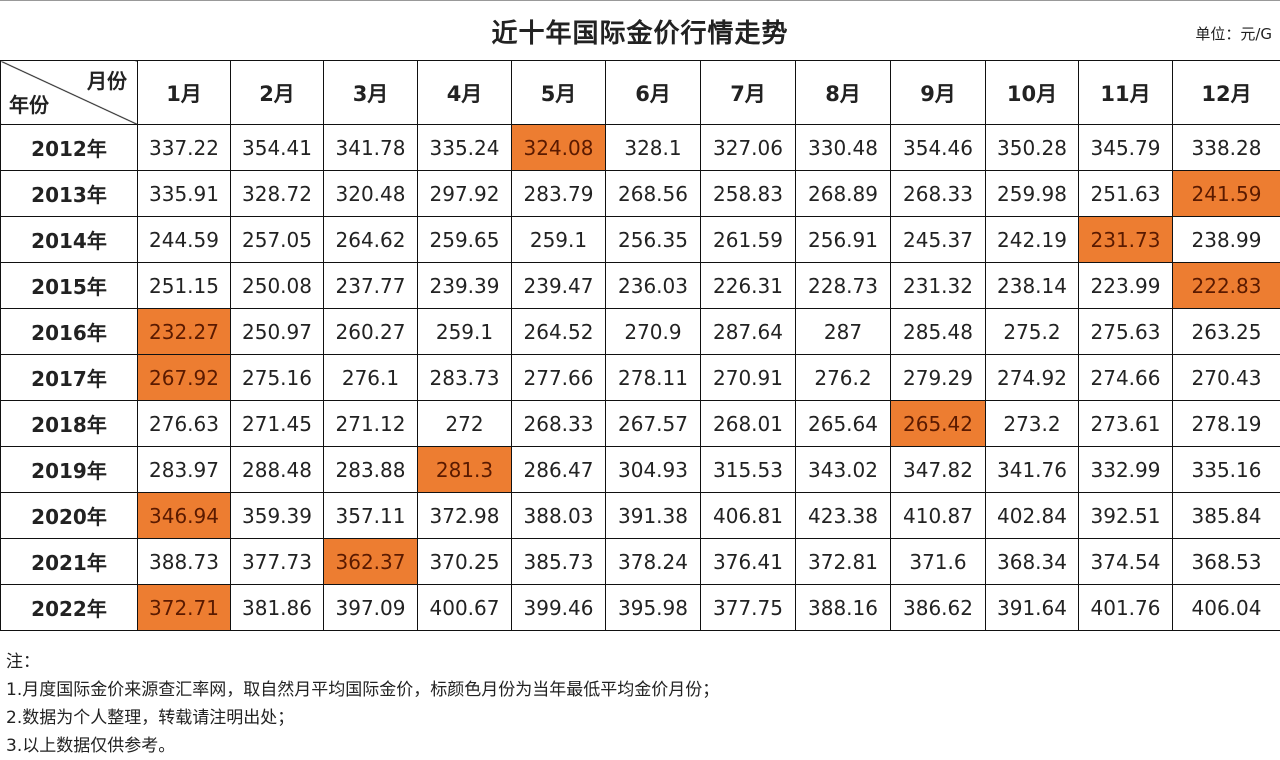  I want to click on lowest-price-cell: 362.37, so click(371, 562).